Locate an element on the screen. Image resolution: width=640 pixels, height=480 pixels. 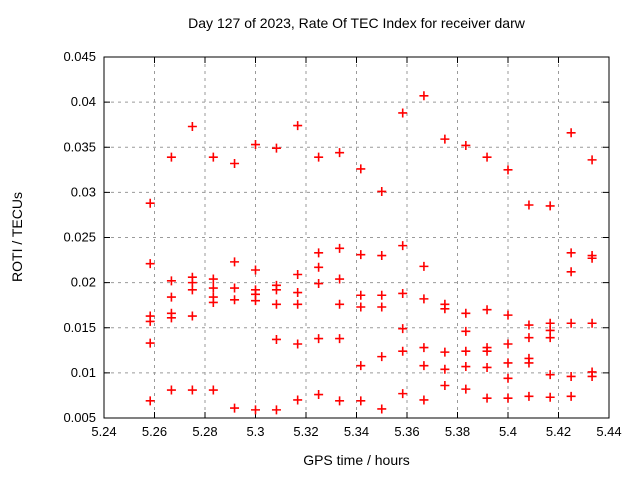
y-tick-label: 0.035 is located at coordinates (79, 146).